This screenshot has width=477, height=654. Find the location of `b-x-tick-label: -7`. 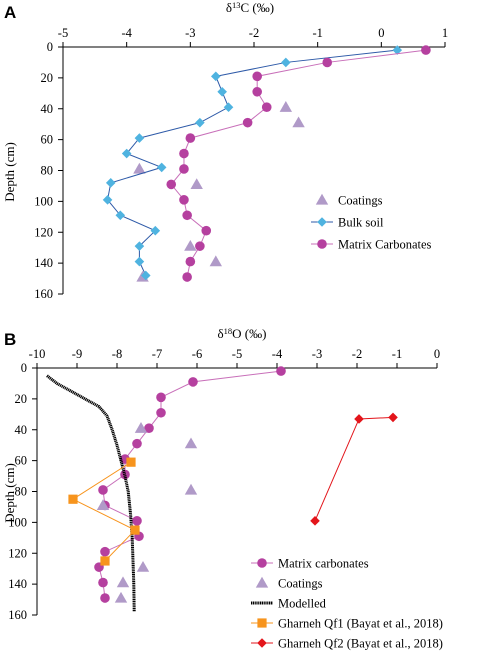

b-x-tick-label: -7 is located at coordinates (157, 354).